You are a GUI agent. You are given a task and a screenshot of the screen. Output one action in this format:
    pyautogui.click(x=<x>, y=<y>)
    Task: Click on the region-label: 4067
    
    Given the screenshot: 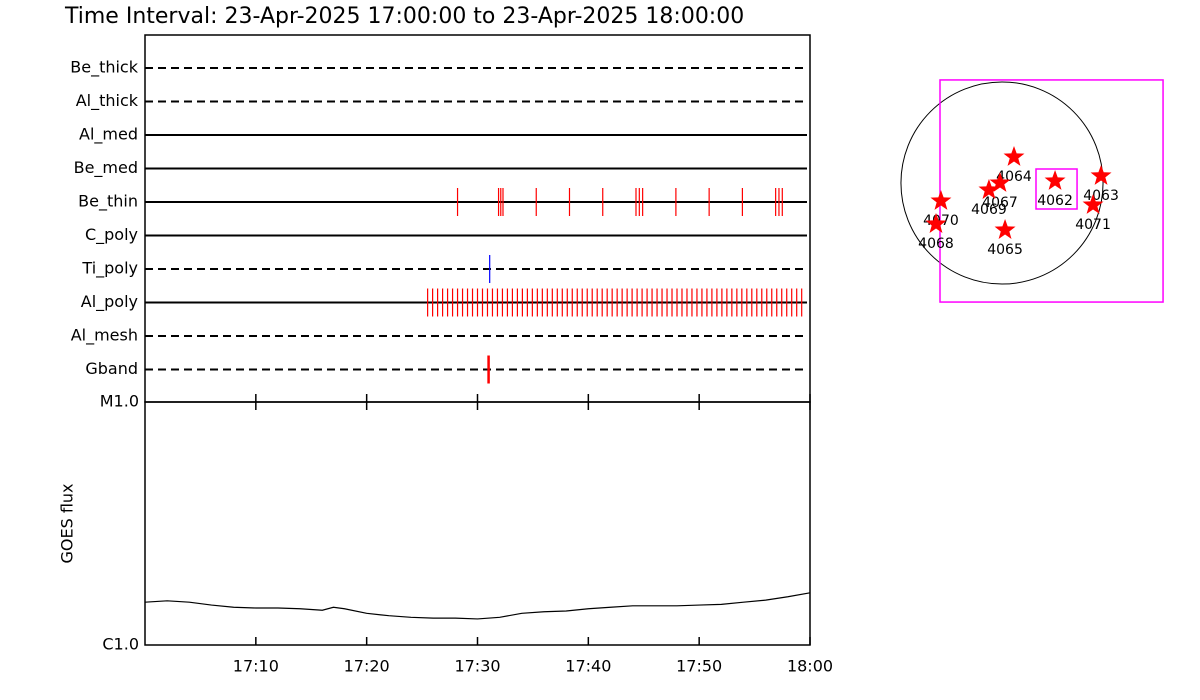 What is the action you would take?
    pyautogui.click(x=1000, y=203)
    